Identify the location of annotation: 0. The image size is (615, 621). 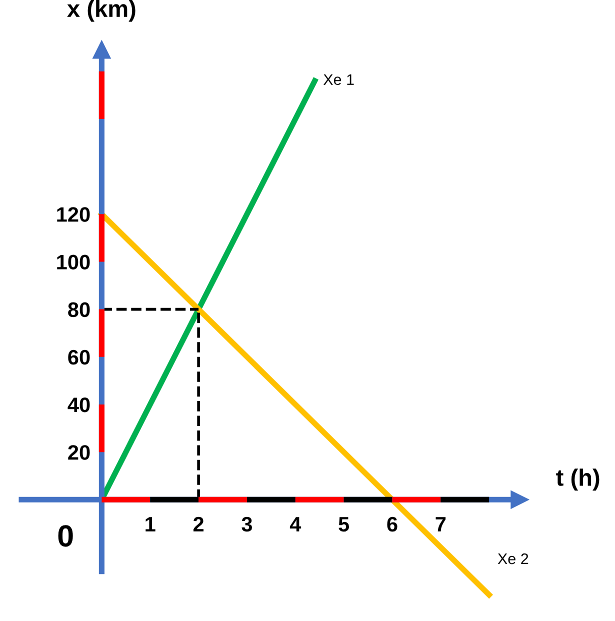
(65, 536).